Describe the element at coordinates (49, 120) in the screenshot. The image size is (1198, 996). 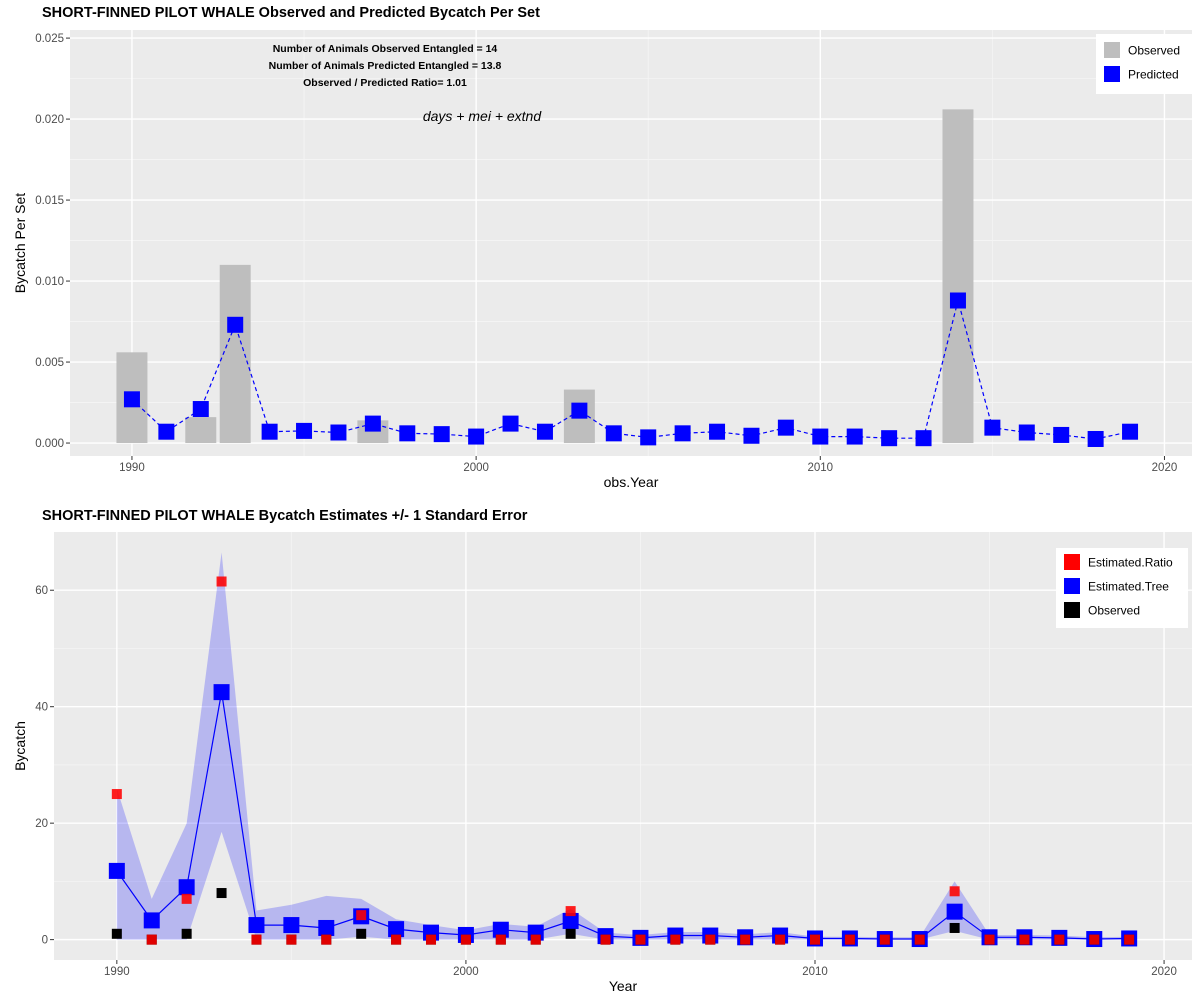
I see `y-tick-label: 0.020` at that location.